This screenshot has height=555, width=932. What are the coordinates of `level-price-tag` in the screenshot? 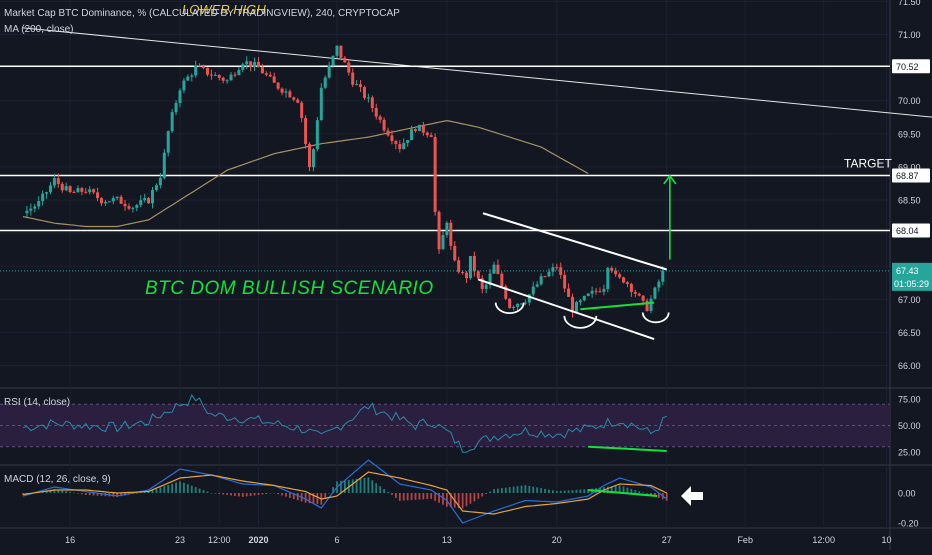 It's located at (911, 230).